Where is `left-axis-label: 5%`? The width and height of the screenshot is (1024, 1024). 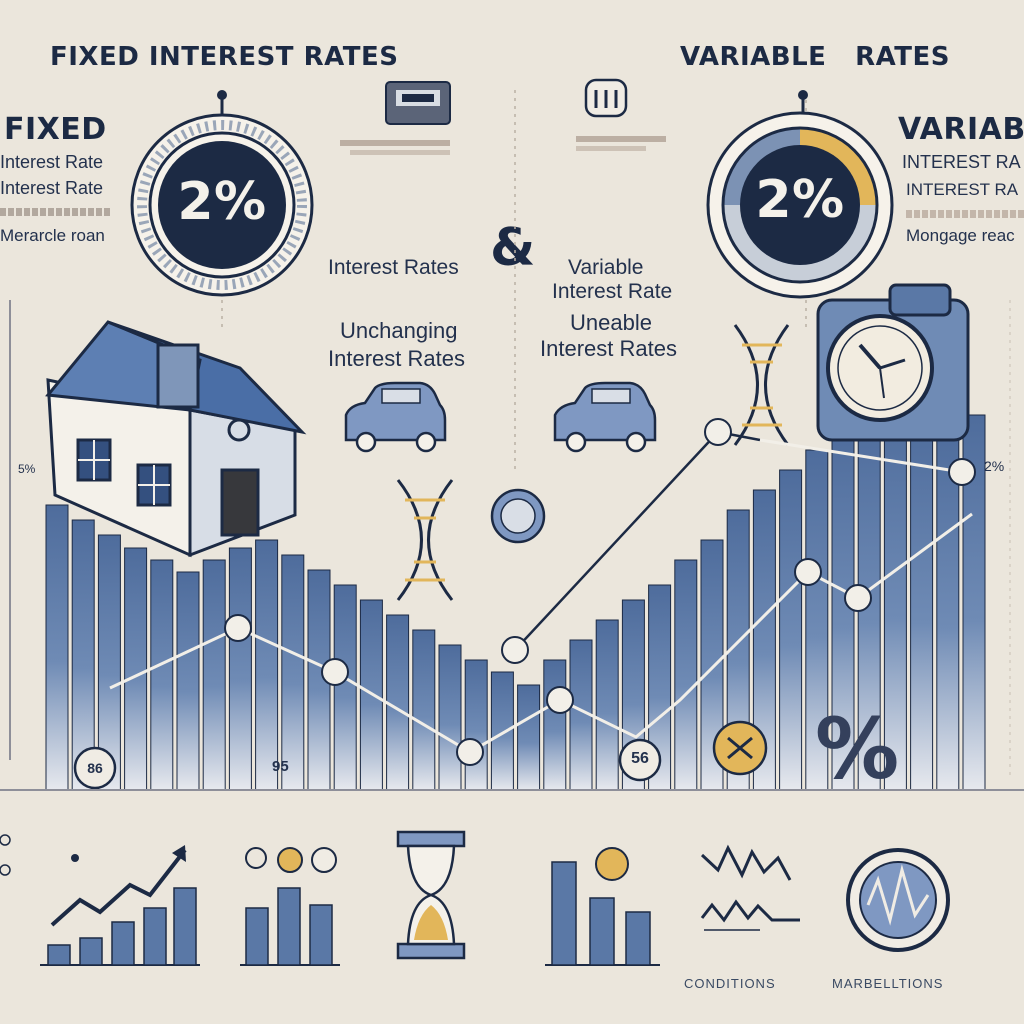 left-axis-label: 5% is located at coordinates (27, 469).